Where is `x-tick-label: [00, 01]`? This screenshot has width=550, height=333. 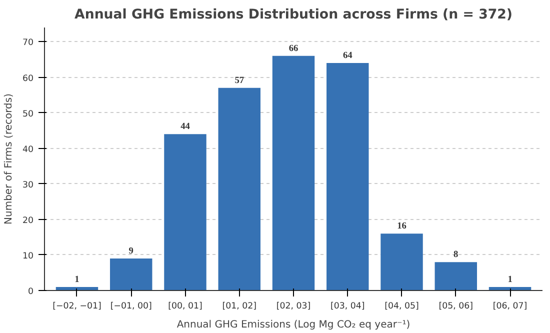 x-tick-label: [00, 01] is located at coordinates (185, 307).